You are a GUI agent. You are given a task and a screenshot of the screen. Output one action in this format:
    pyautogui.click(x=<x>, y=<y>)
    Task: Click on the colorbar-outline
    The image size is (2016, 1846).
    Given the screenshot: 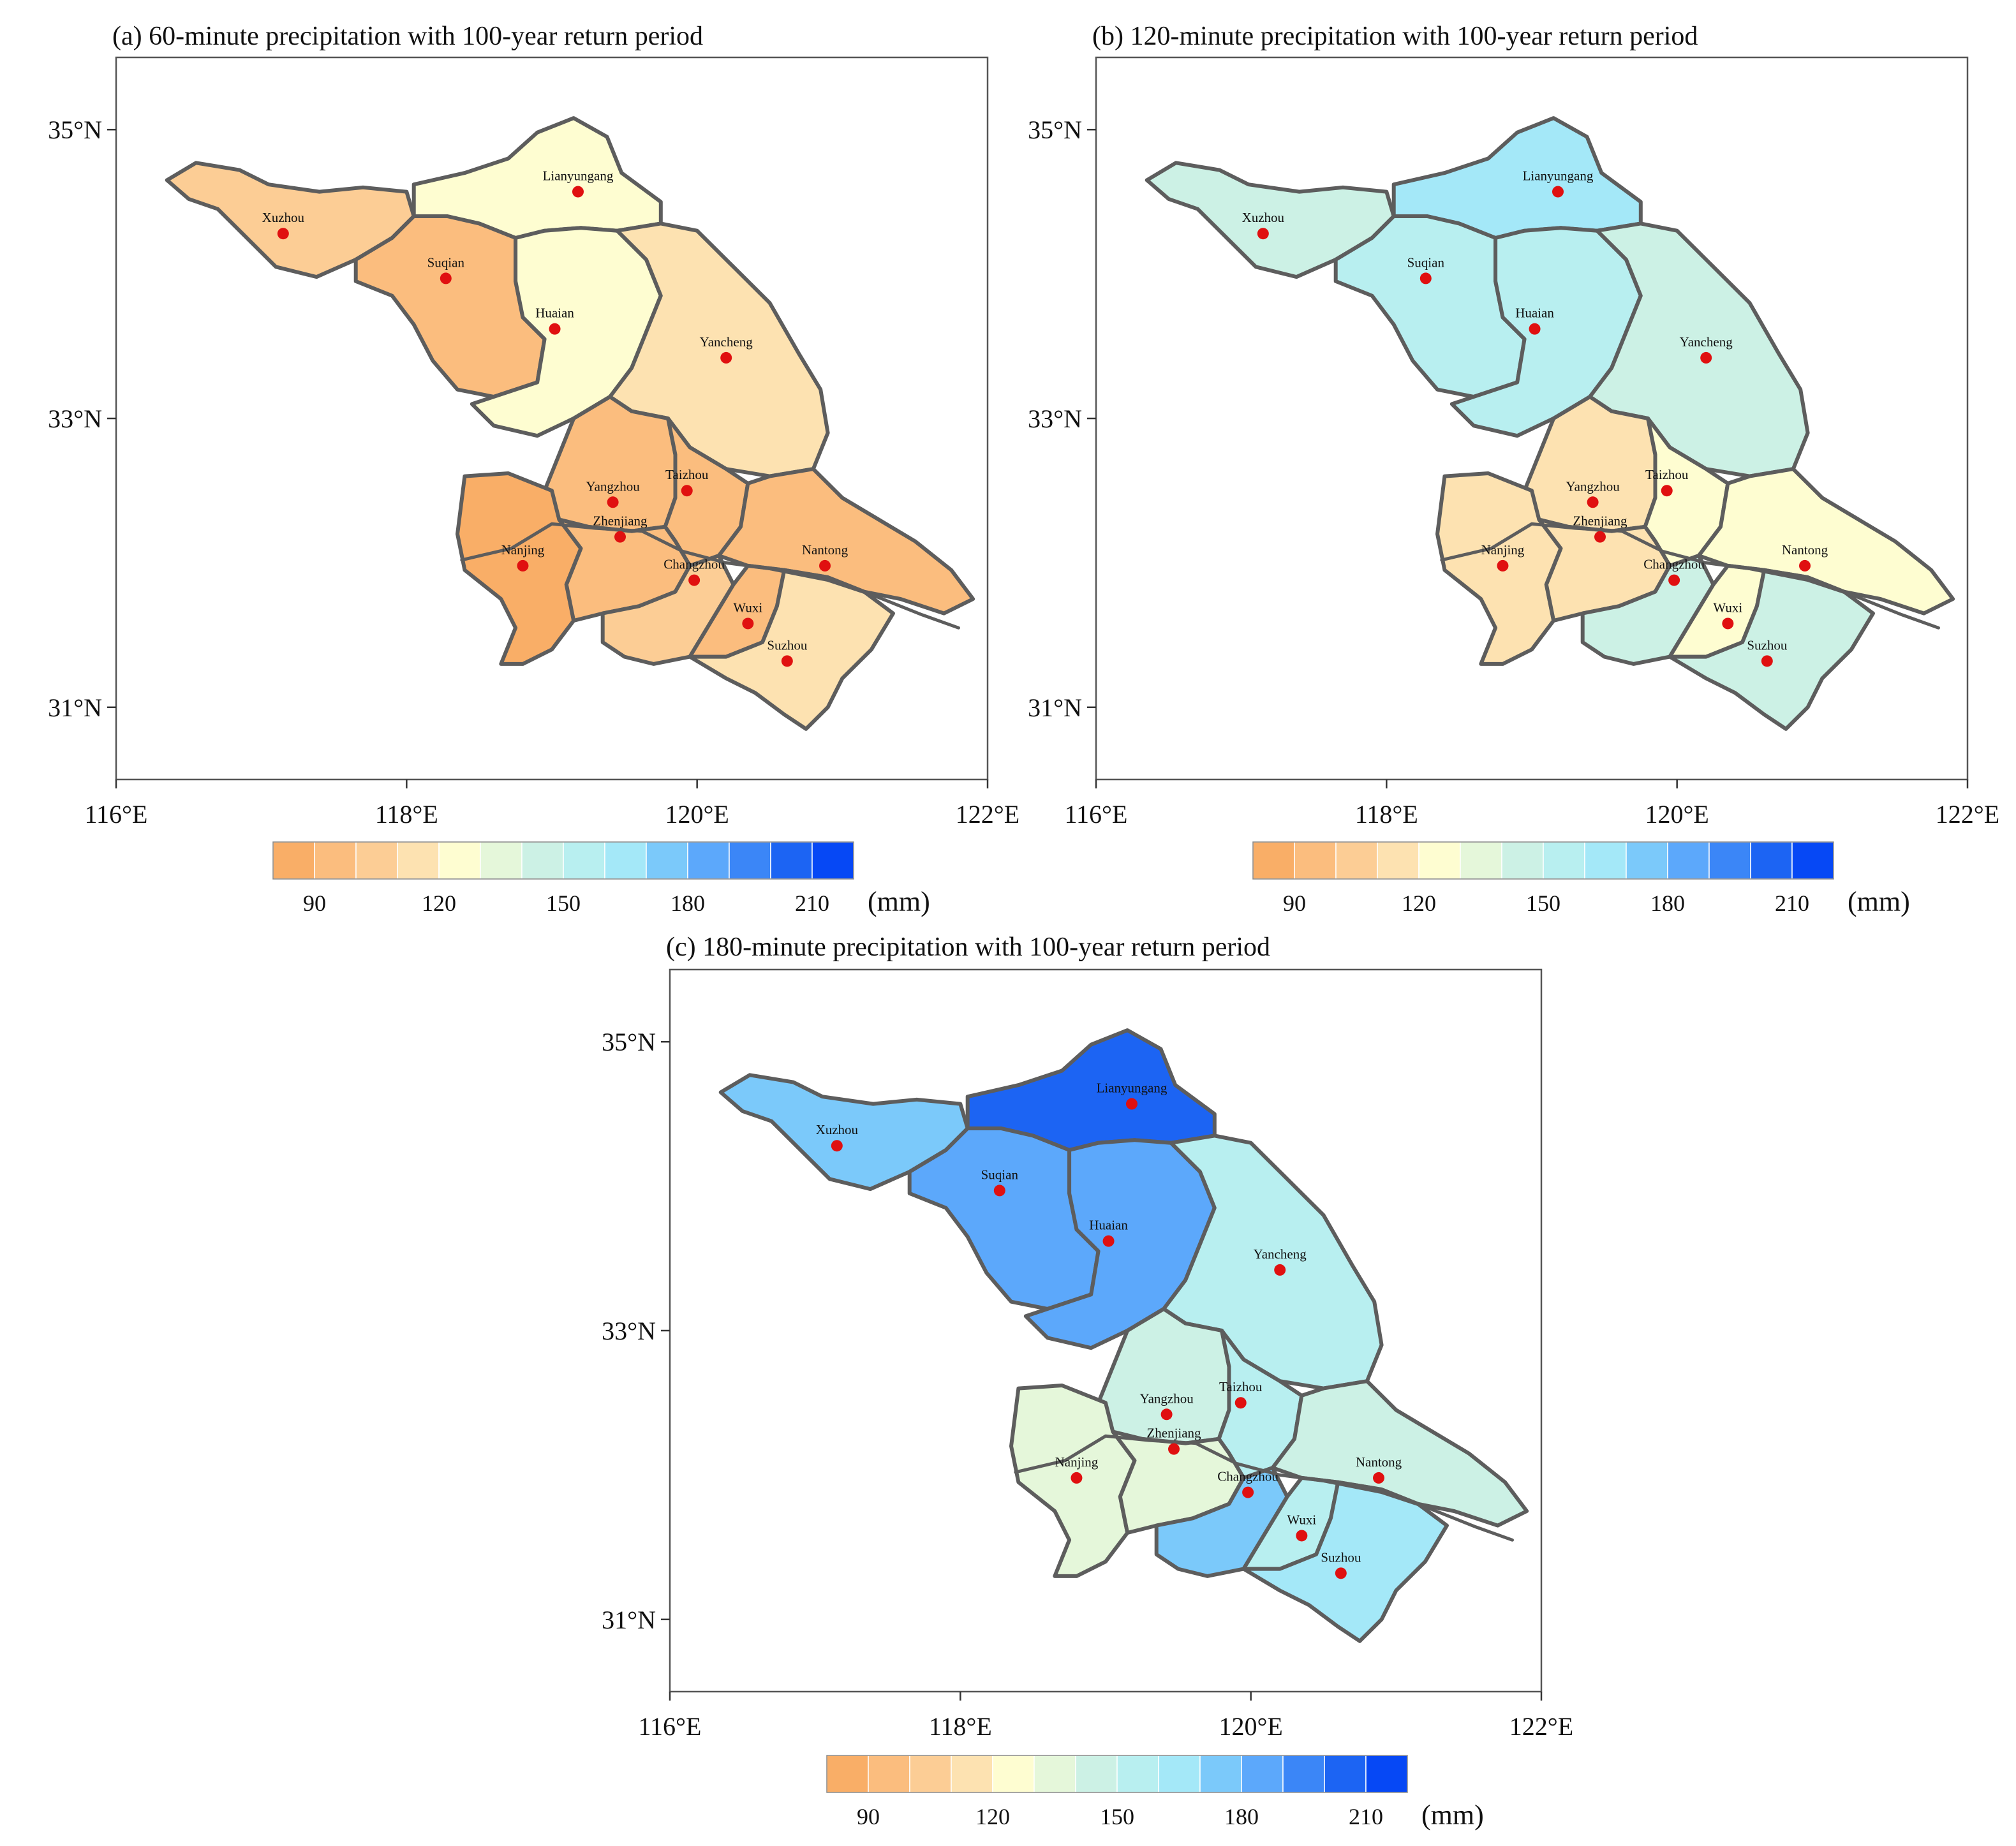 What is the action you would take?
    pyautogui.click(x=563, y=861)
    